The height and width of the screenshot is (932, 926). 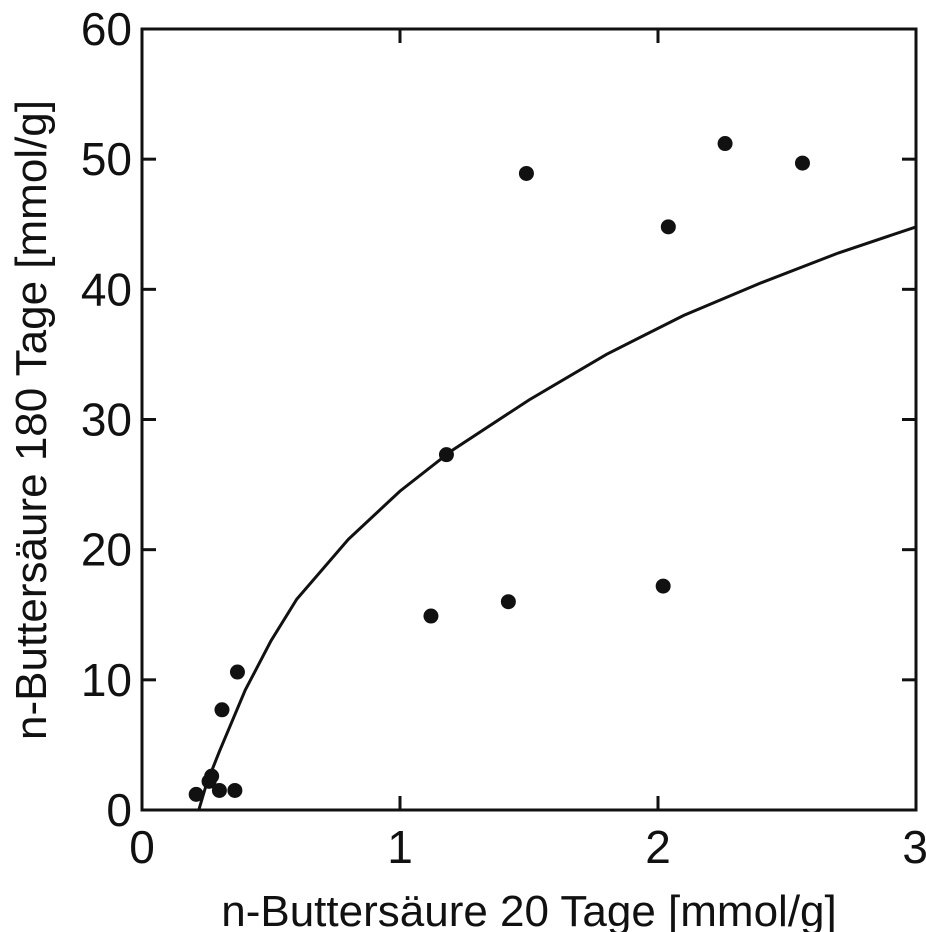 What do you see at coordinates (106, 550) in the screenshot?
I see `y-tick-label: 20` at bounding box center [106, 550].